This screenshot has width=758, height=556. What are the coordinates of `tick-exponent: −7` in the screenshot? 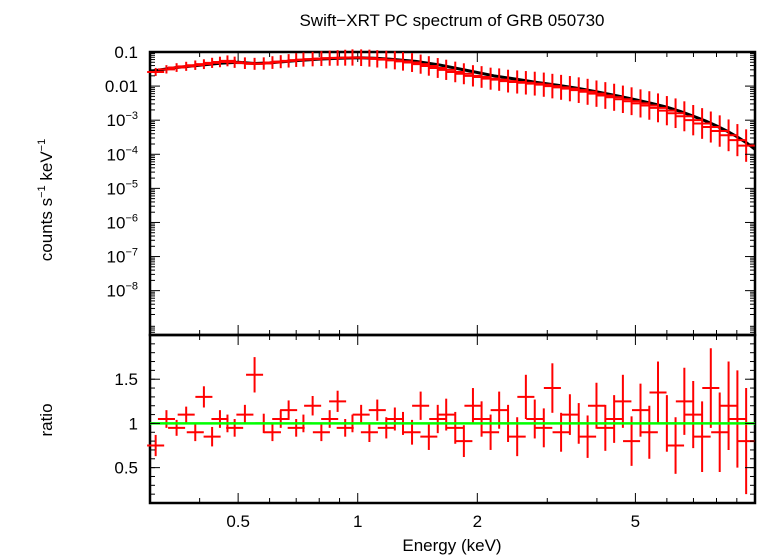 It's located at (131, 253).